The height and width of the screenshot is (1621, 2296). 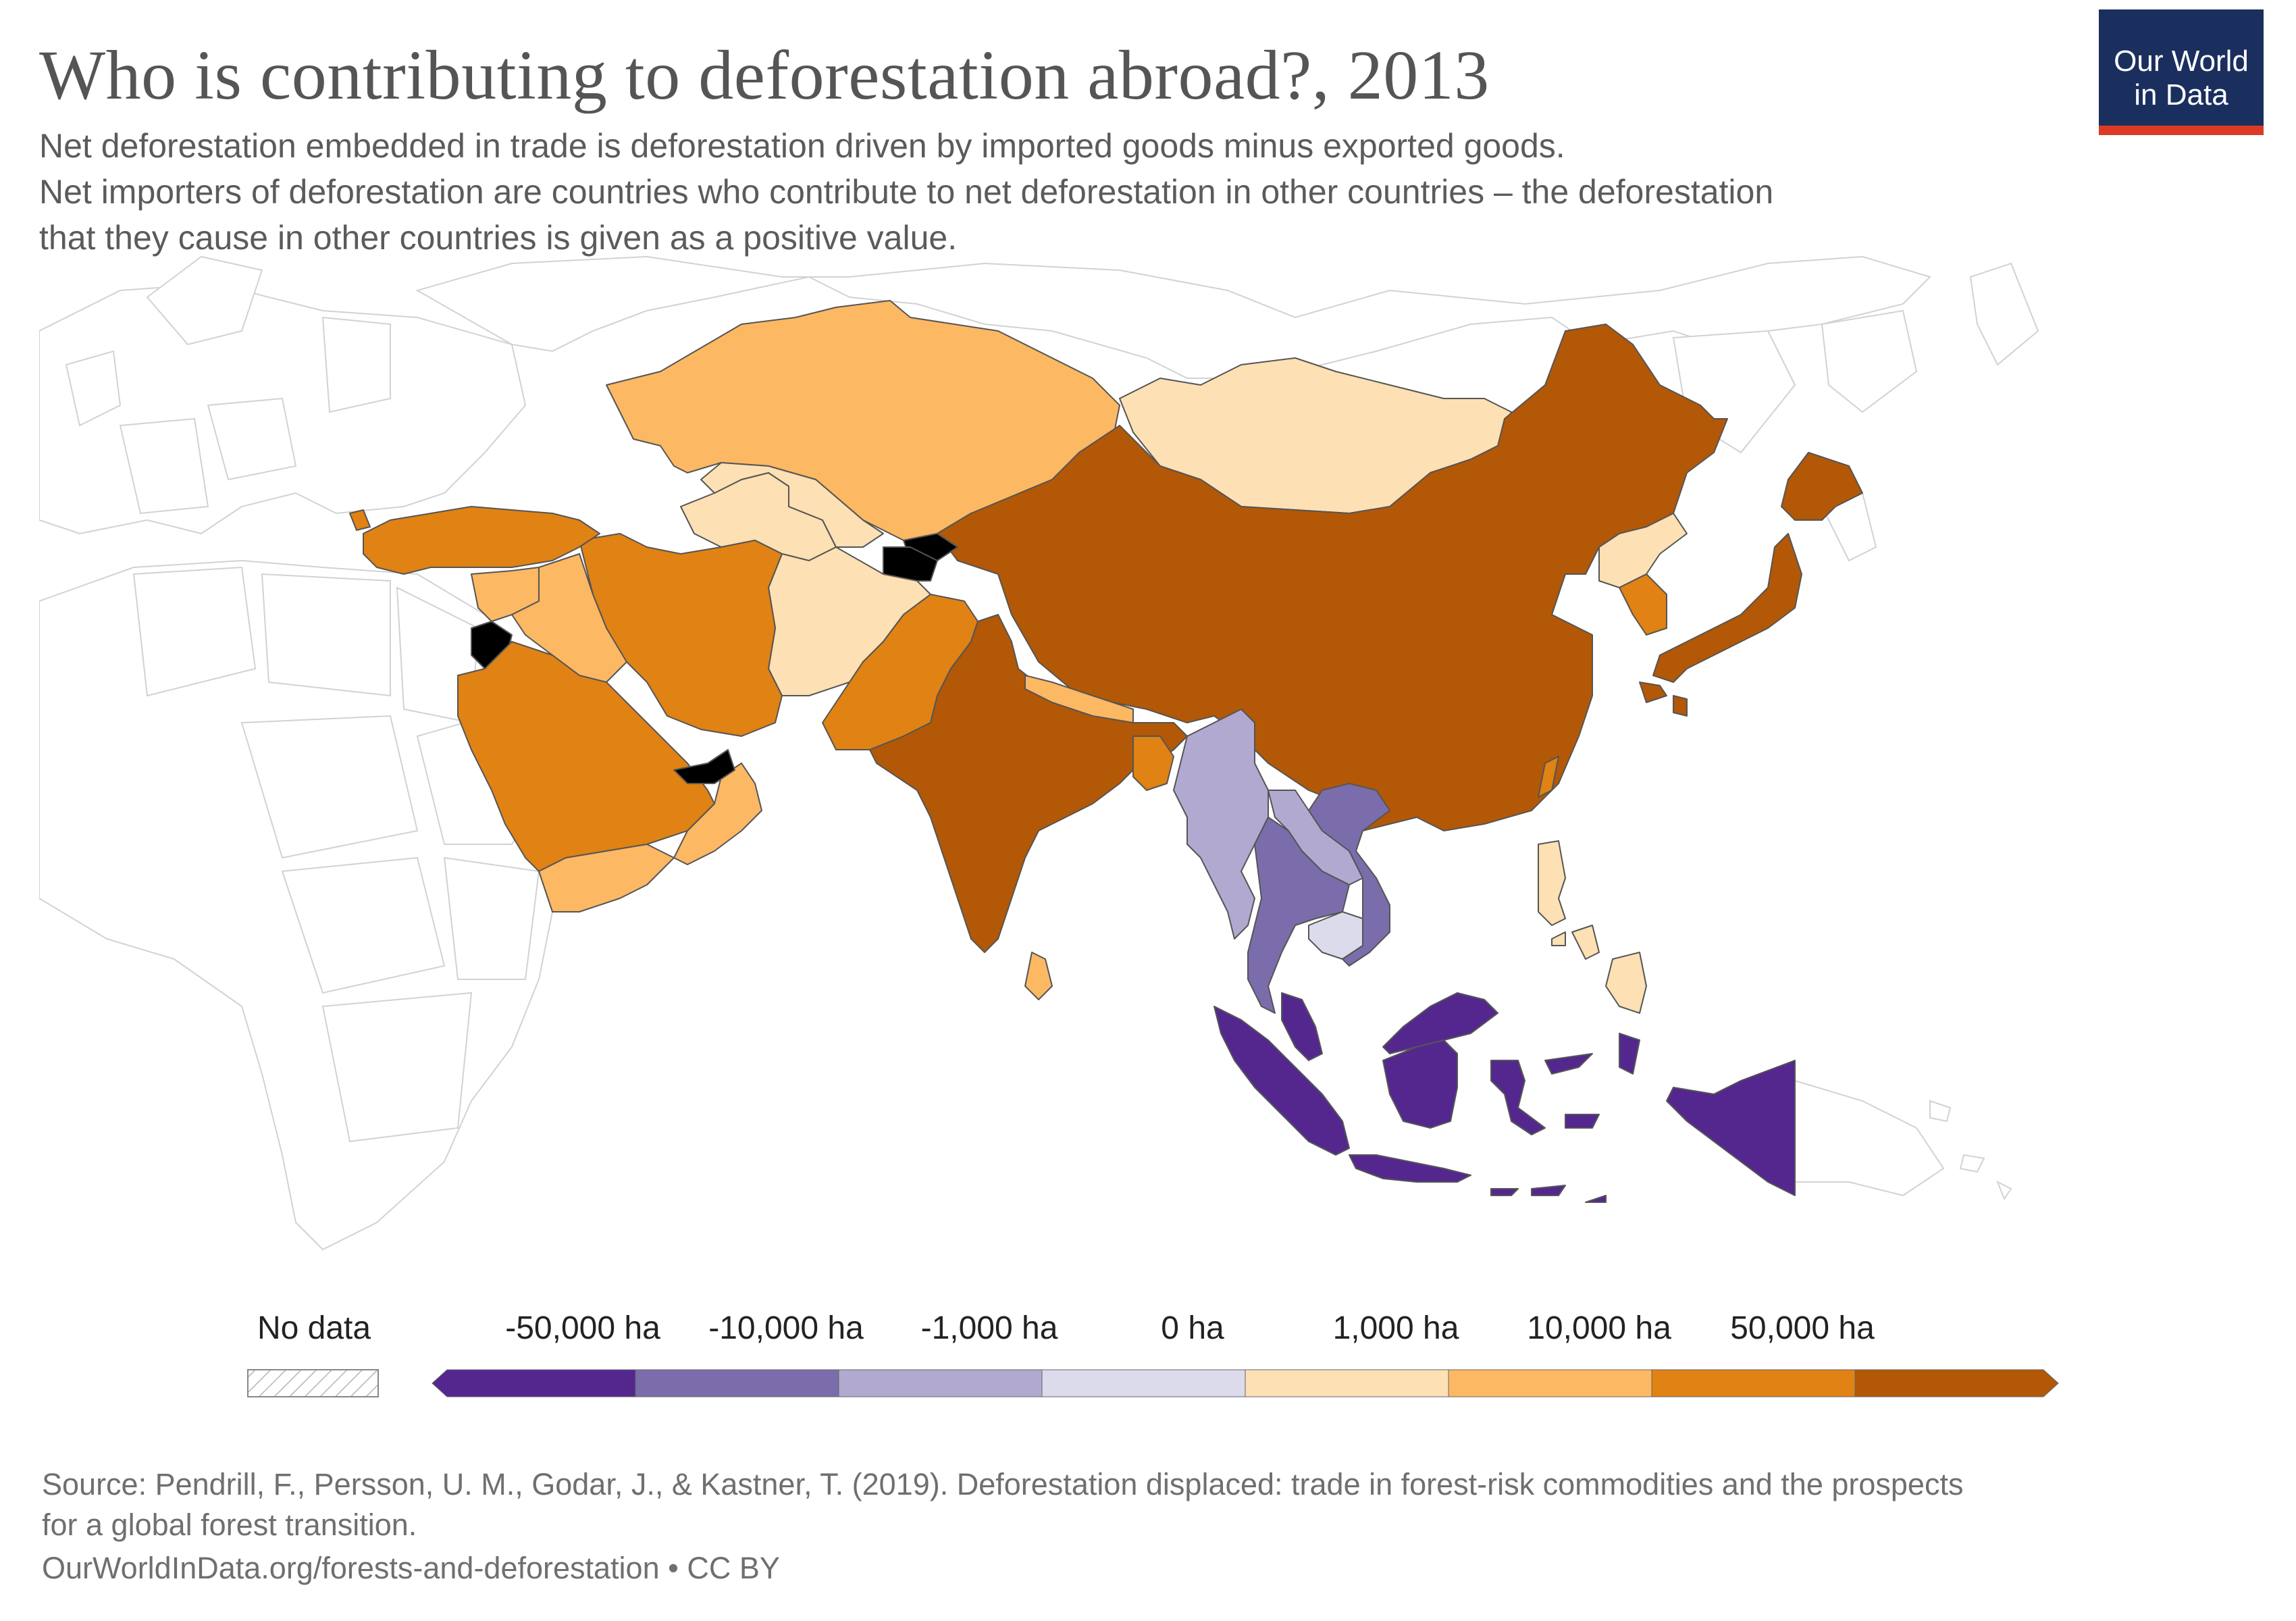 I want to click on logo-line: in Data, so click(x=2181, y=94).